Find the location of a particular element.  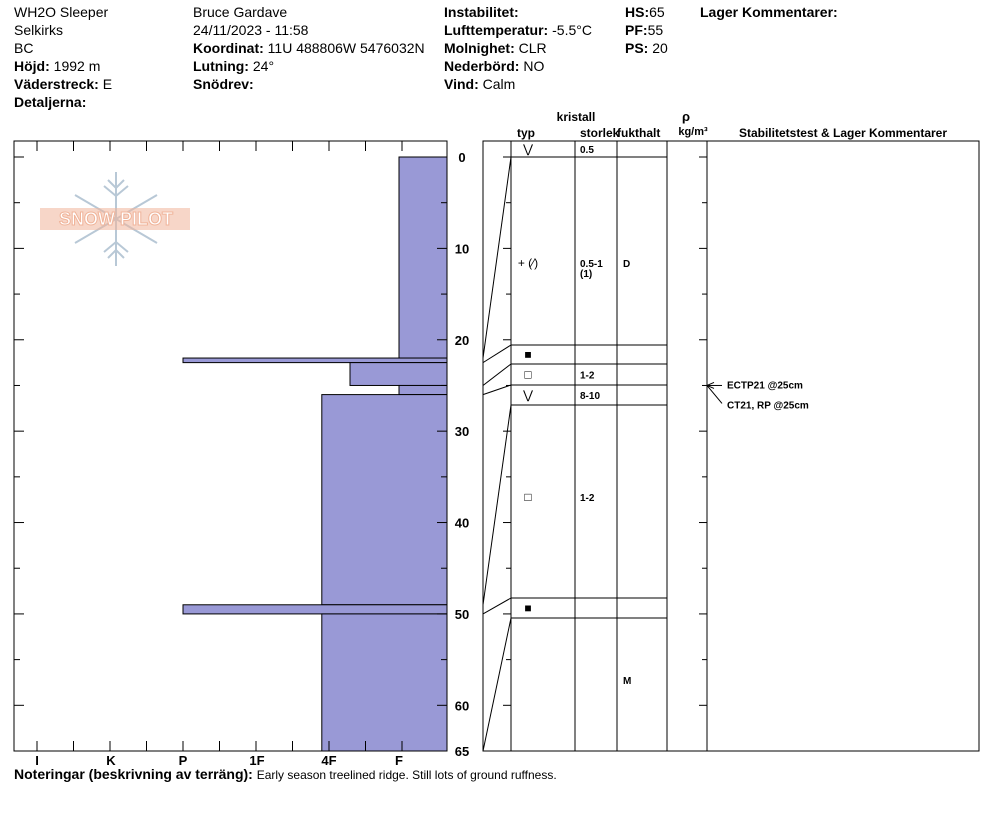

hardness-label: 1F is located at coordinates (256, 760).